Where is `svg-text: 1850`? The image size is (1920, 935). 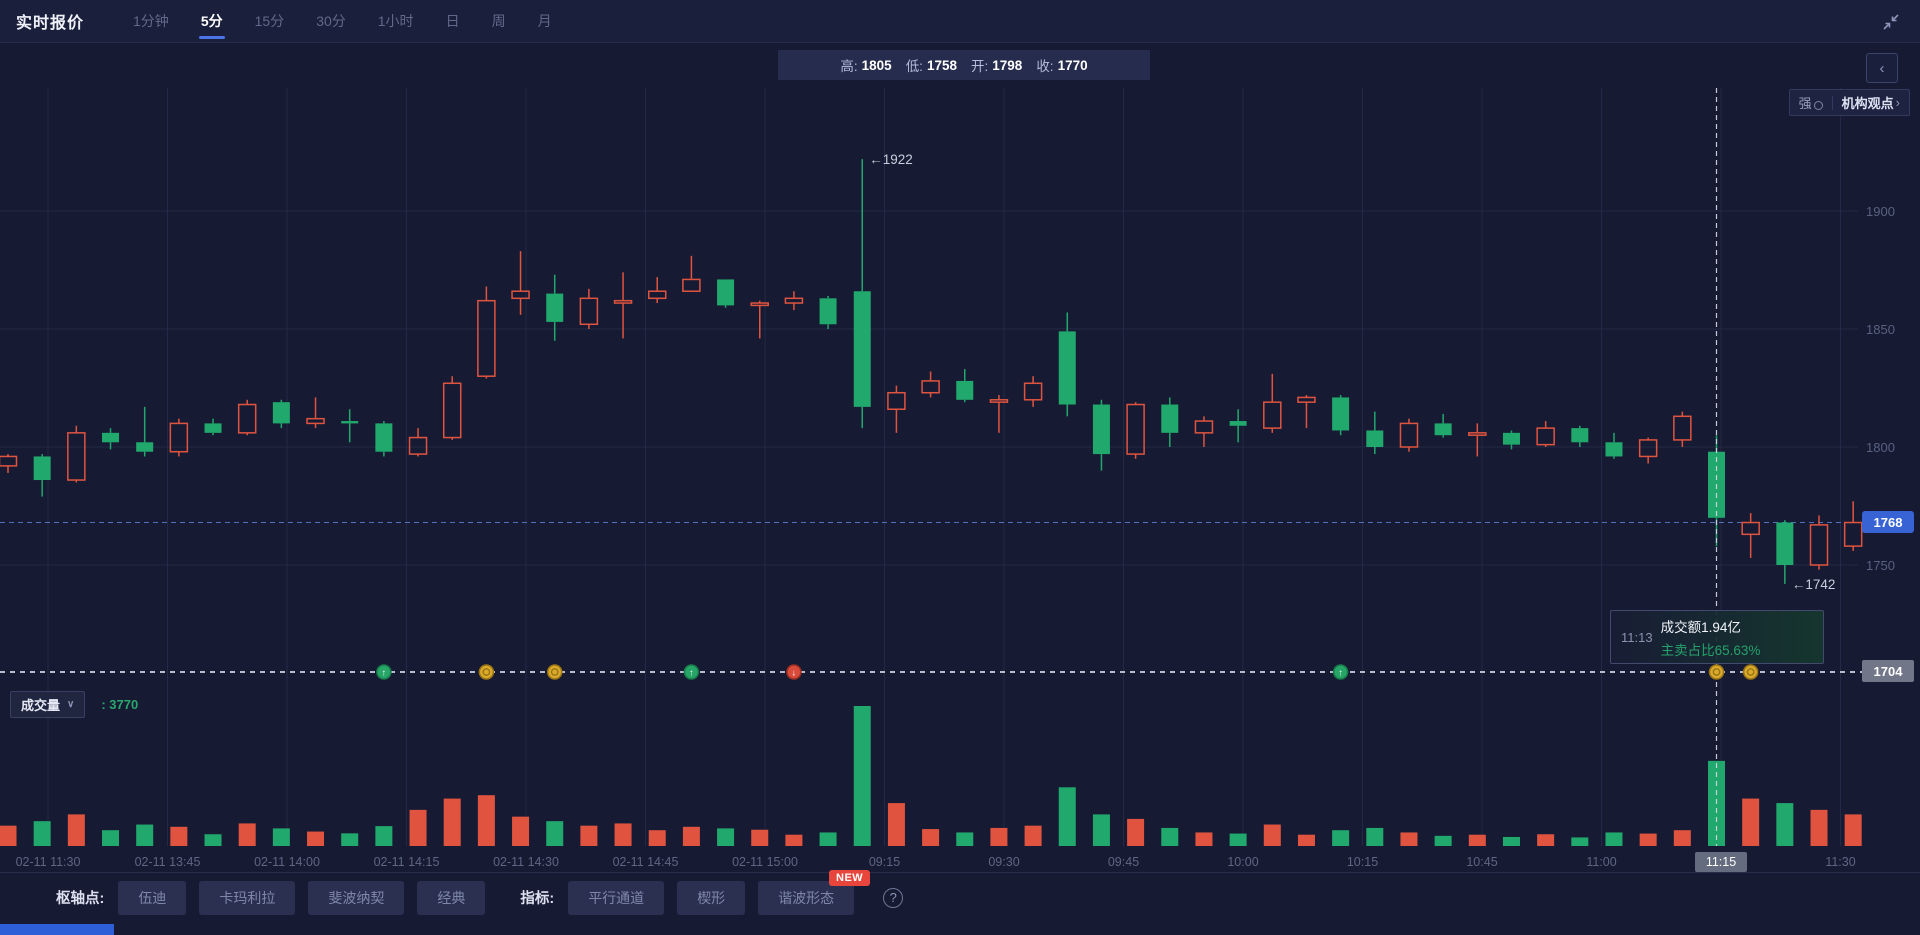
svg-text: 1850 is located at coordinates (1880, 329).